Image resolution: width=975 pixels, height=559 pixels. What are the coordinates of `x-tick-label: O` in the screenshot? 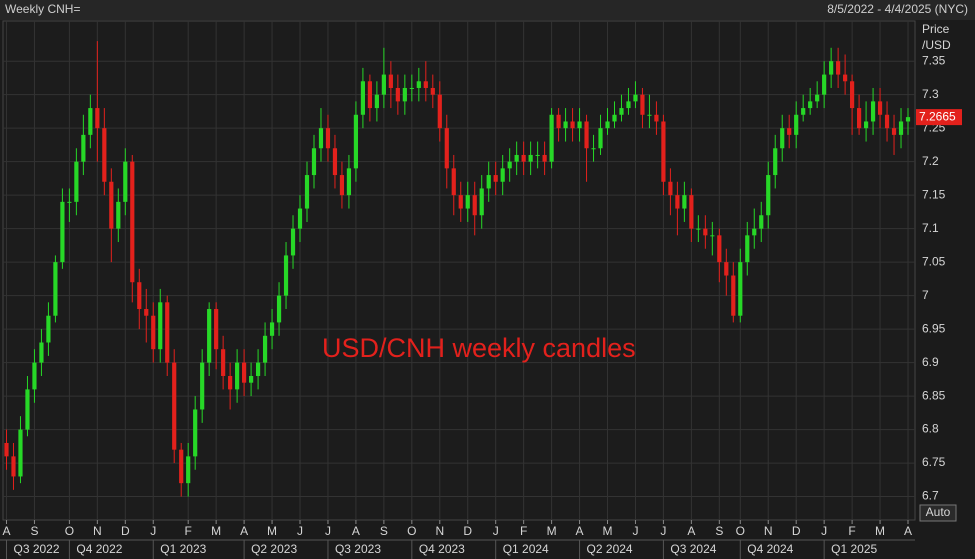 It's located at (740, 531).